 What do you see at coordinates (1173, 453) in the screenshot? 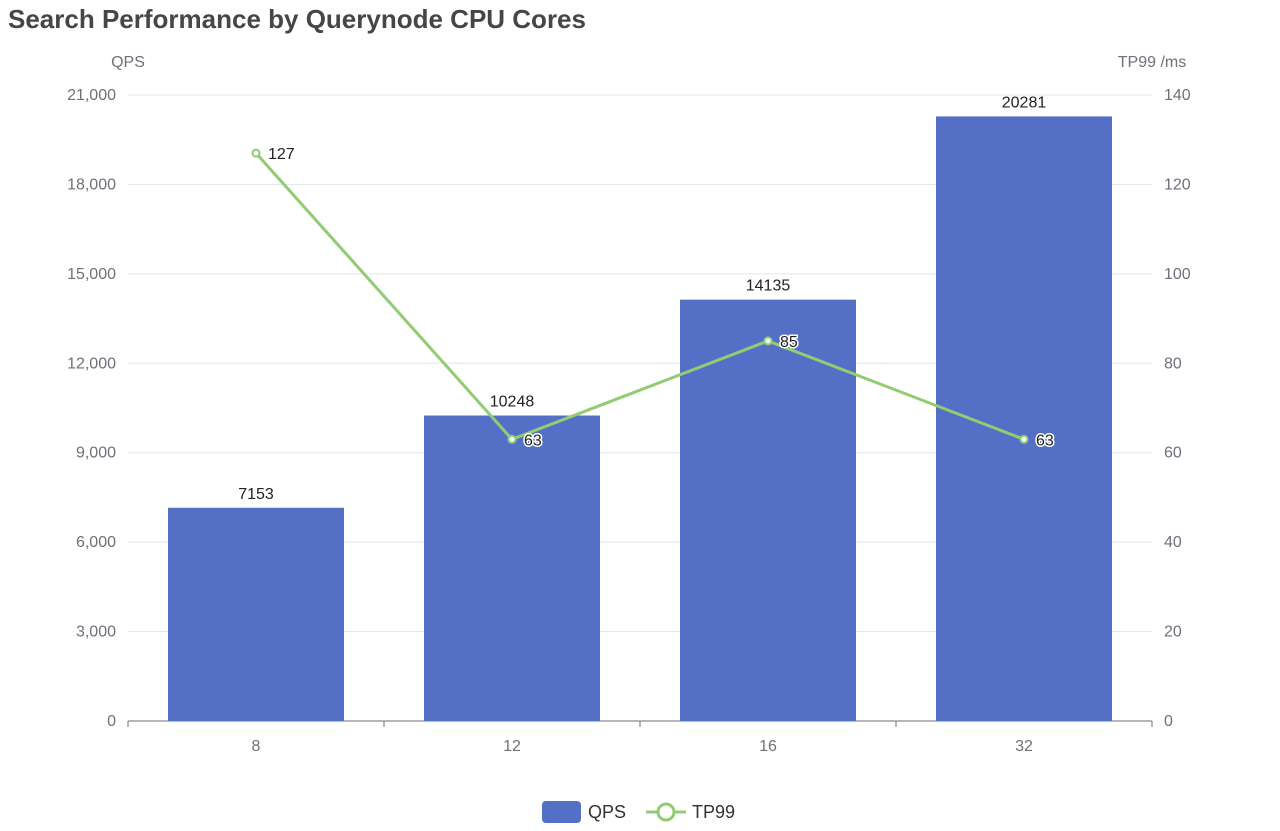
I see `y-right-tick-label: 60` at bounding box center [1173, 453].